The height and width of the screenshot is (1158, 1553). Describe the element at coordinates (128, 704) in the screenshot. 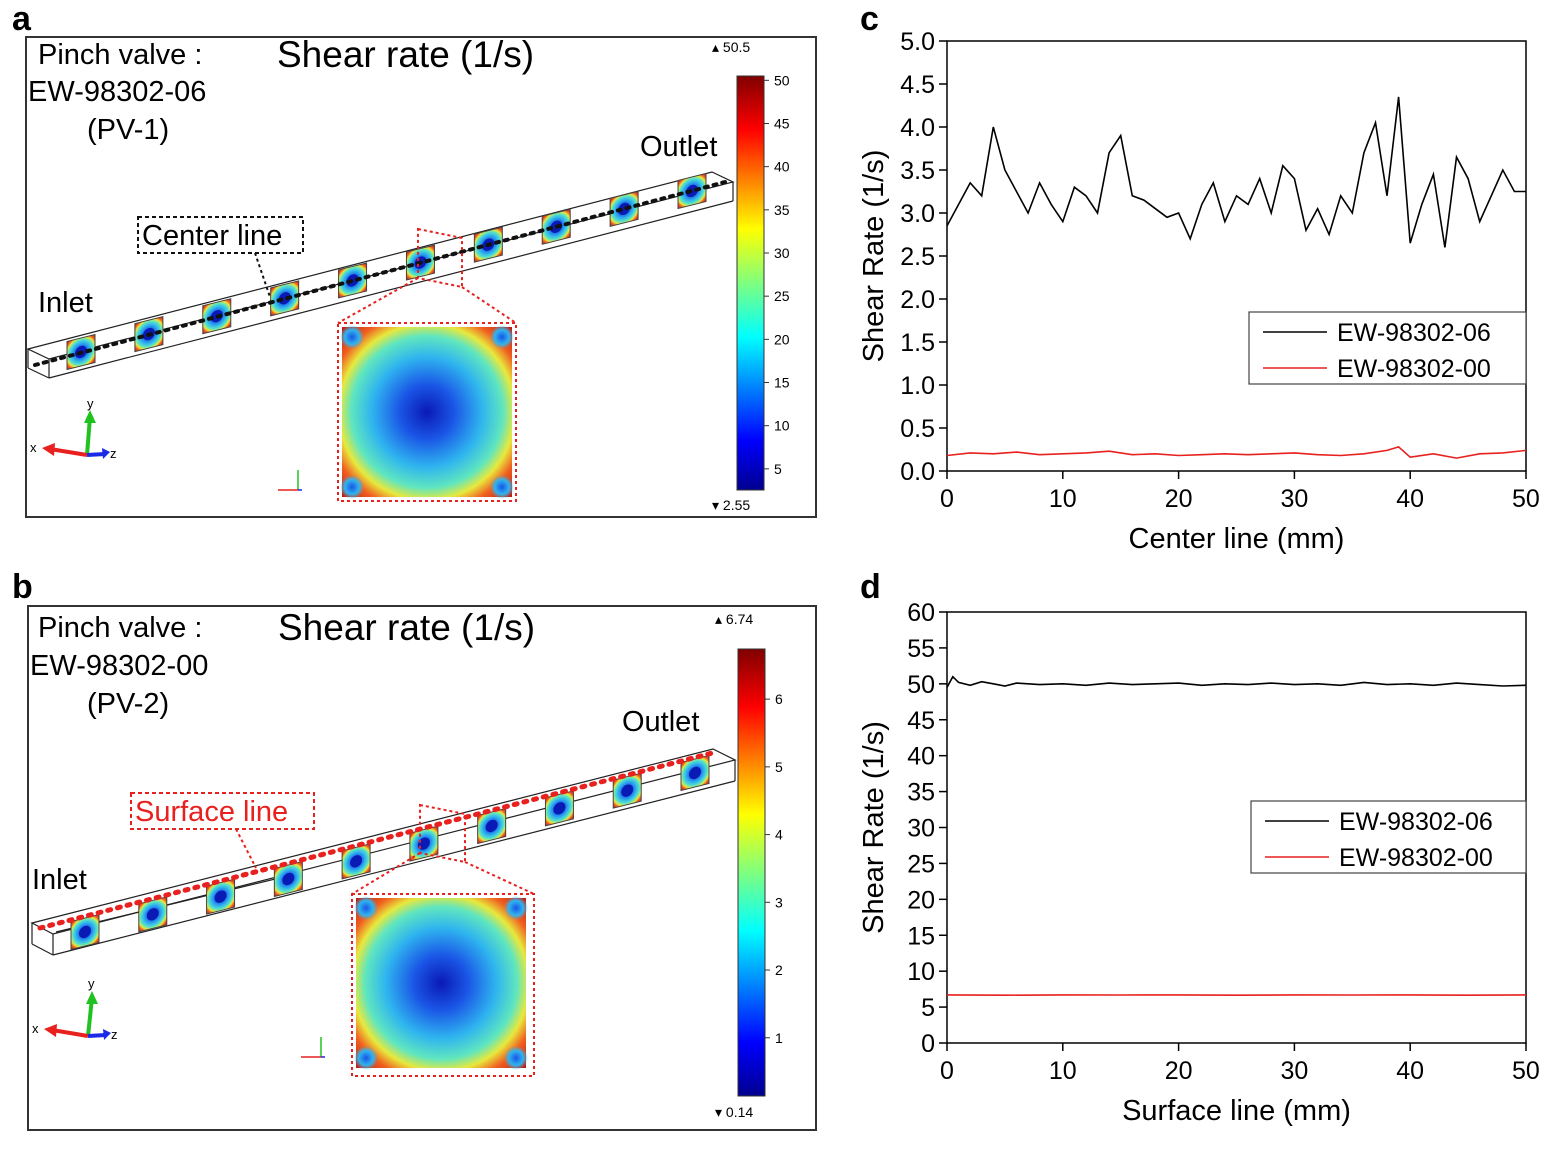

I see `valve-line-3: (PV-2)` at that location.